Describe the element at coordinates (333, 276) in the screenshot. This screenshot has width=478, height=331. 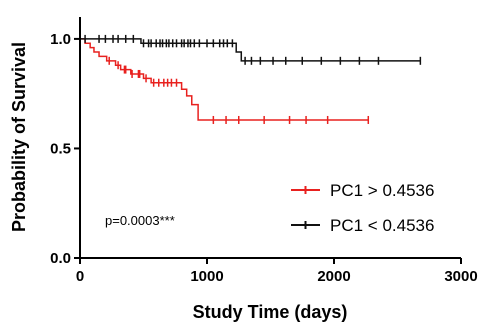
I see `x-tick-label: 2000` at that location.